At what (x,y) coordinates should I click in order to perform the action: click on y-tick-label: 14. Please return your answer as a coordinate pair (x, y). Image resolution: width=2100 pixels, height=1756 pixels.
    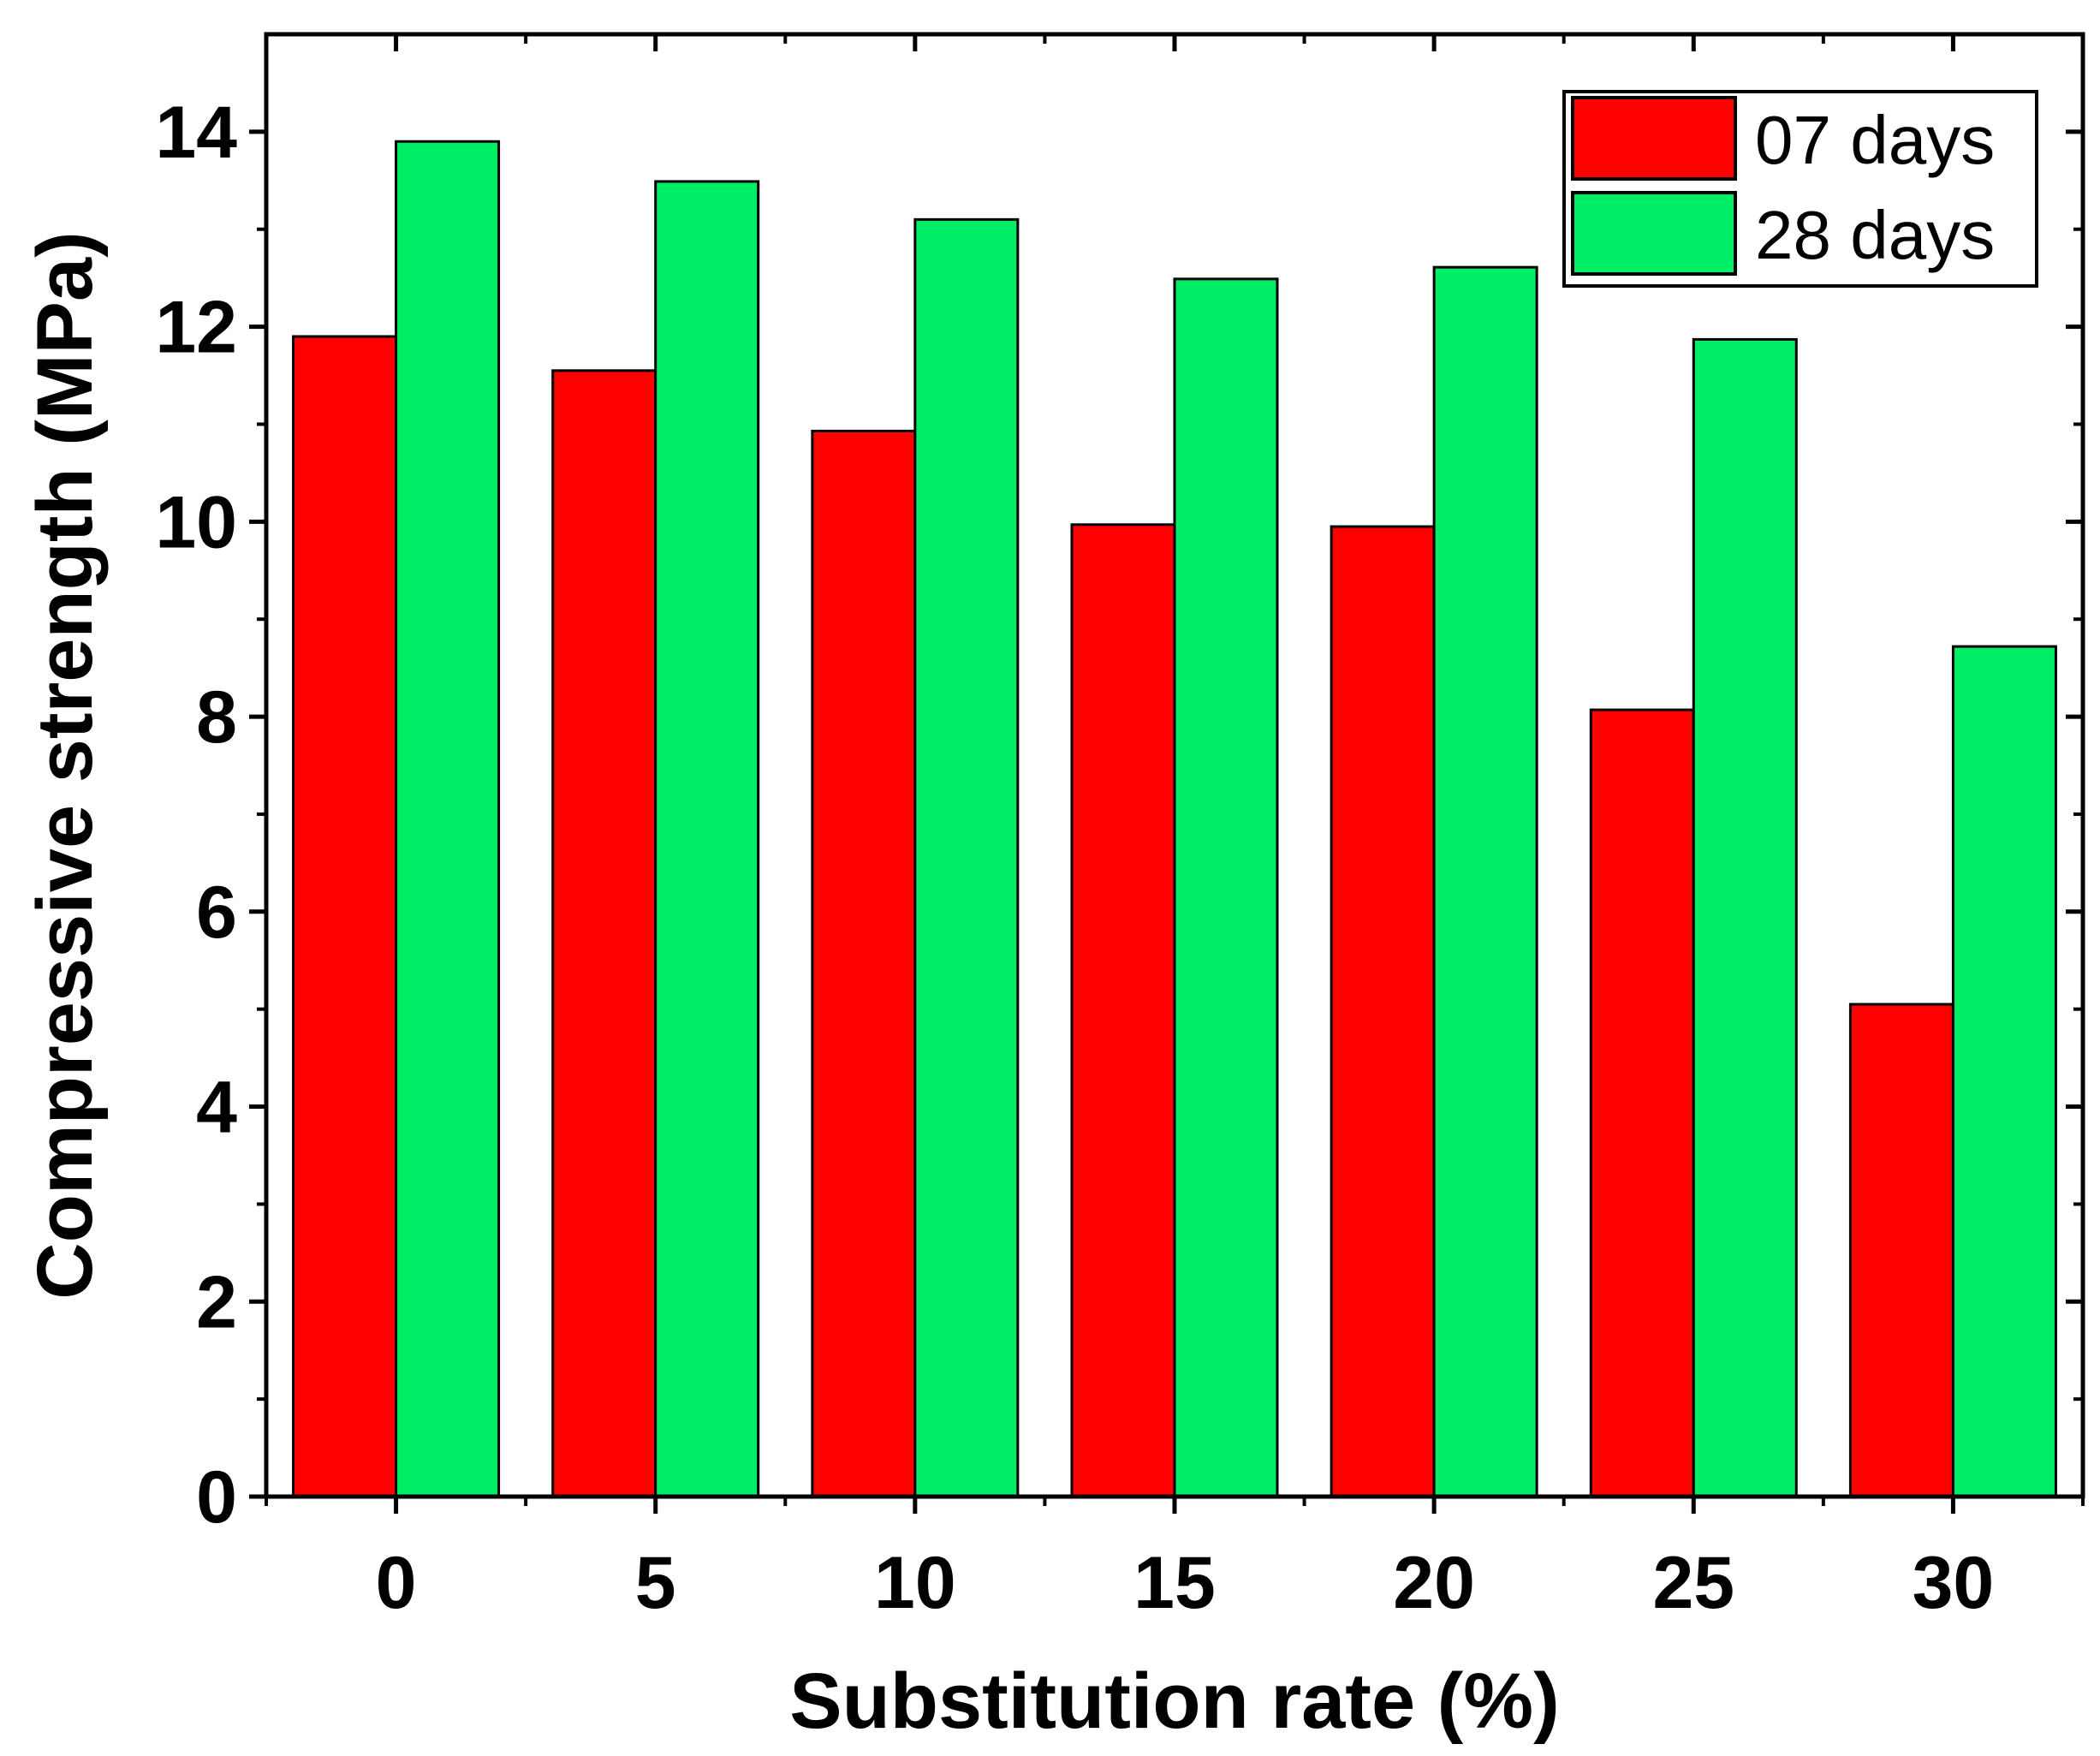
    Looking at the image, I should click on (196, 133).